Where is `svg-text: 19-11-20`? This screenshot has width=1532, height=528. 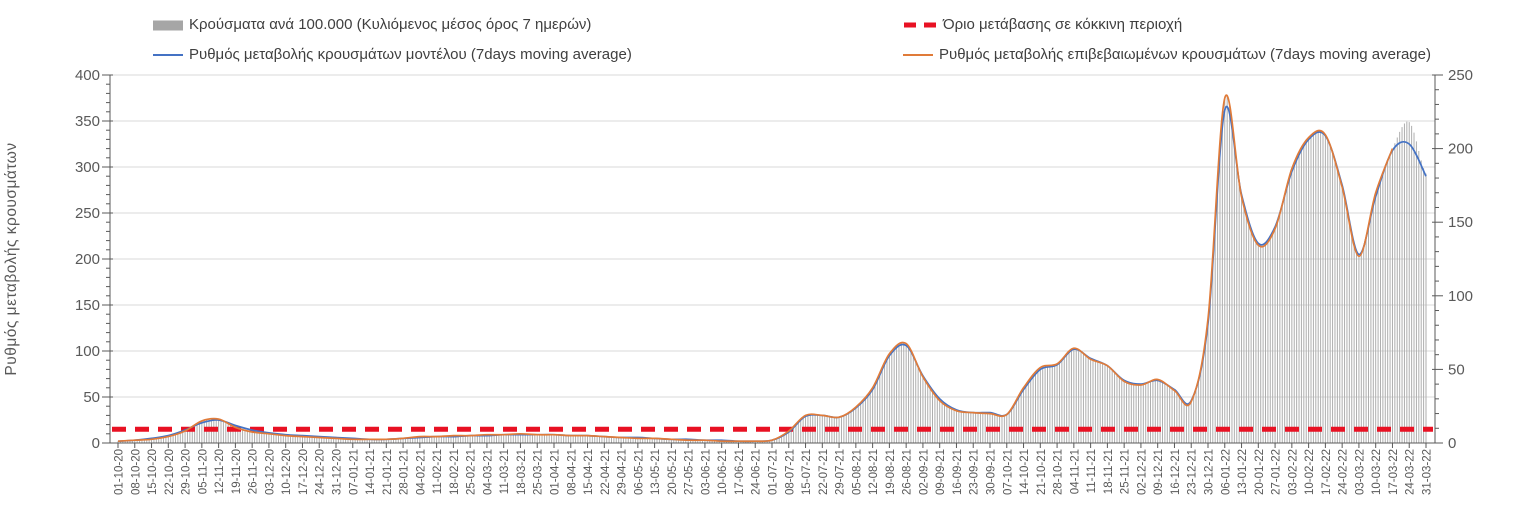
svg-text: 19-11-20 is located at coordinates (237, 471).